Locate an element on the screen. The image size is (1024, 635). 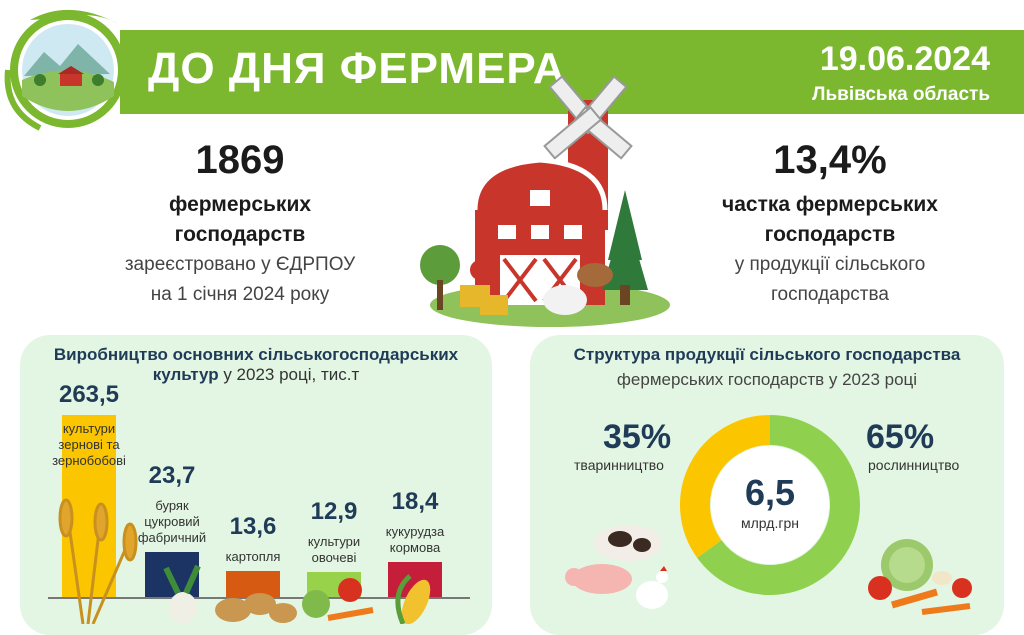
share-desc-2: господарства is located at coordinates (830, 294).